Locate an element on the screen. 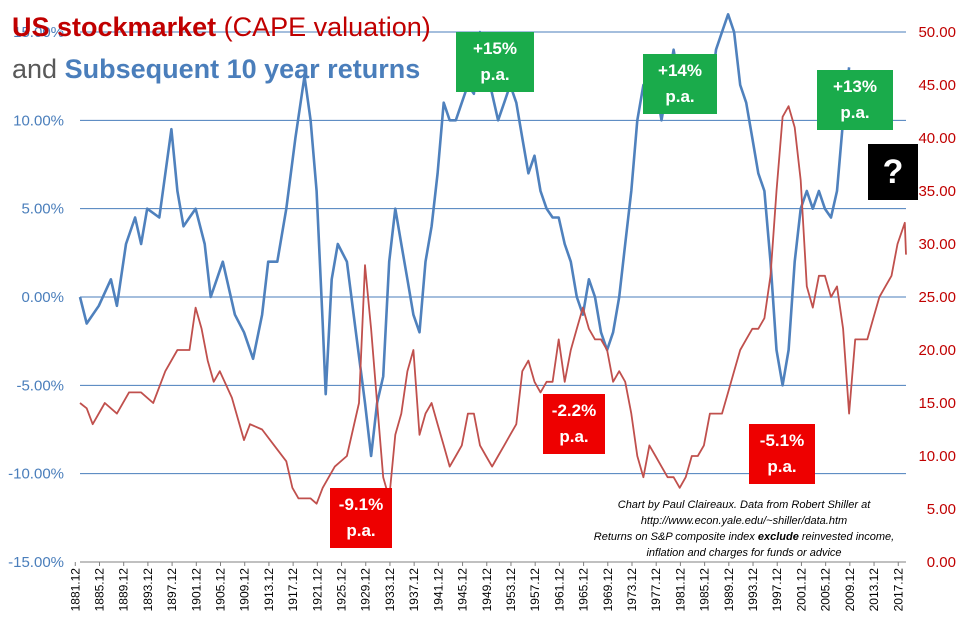 This screenshot has width=960, height=627. right-tick-label: 45.00 is located at coordinates (937, 85).